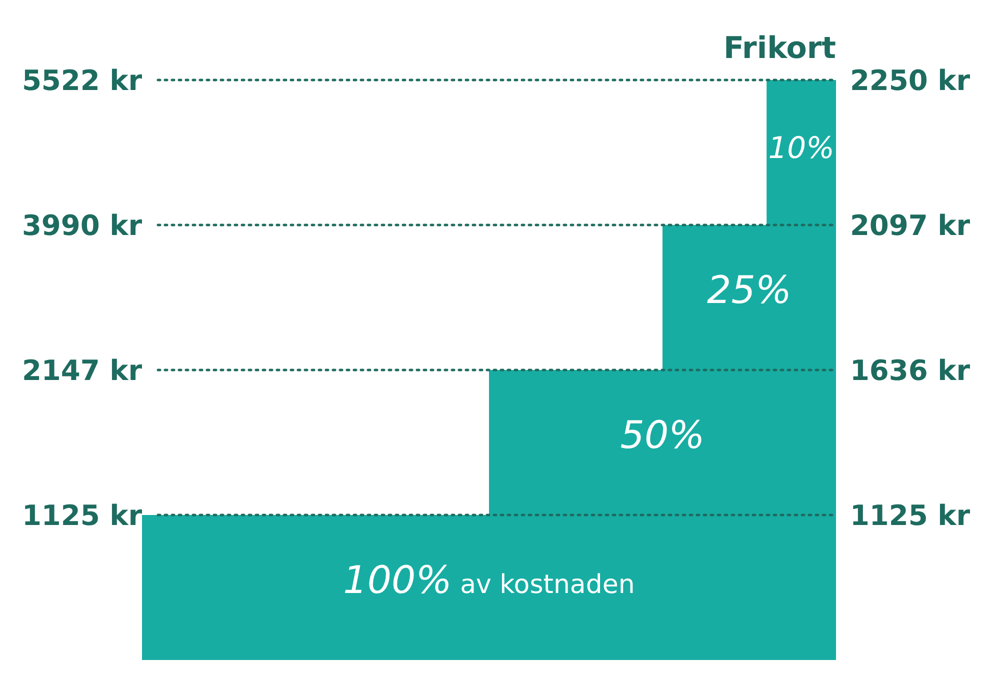 The image size is (992, 689). I want to click on data-label: 10%, so click(801, 148).